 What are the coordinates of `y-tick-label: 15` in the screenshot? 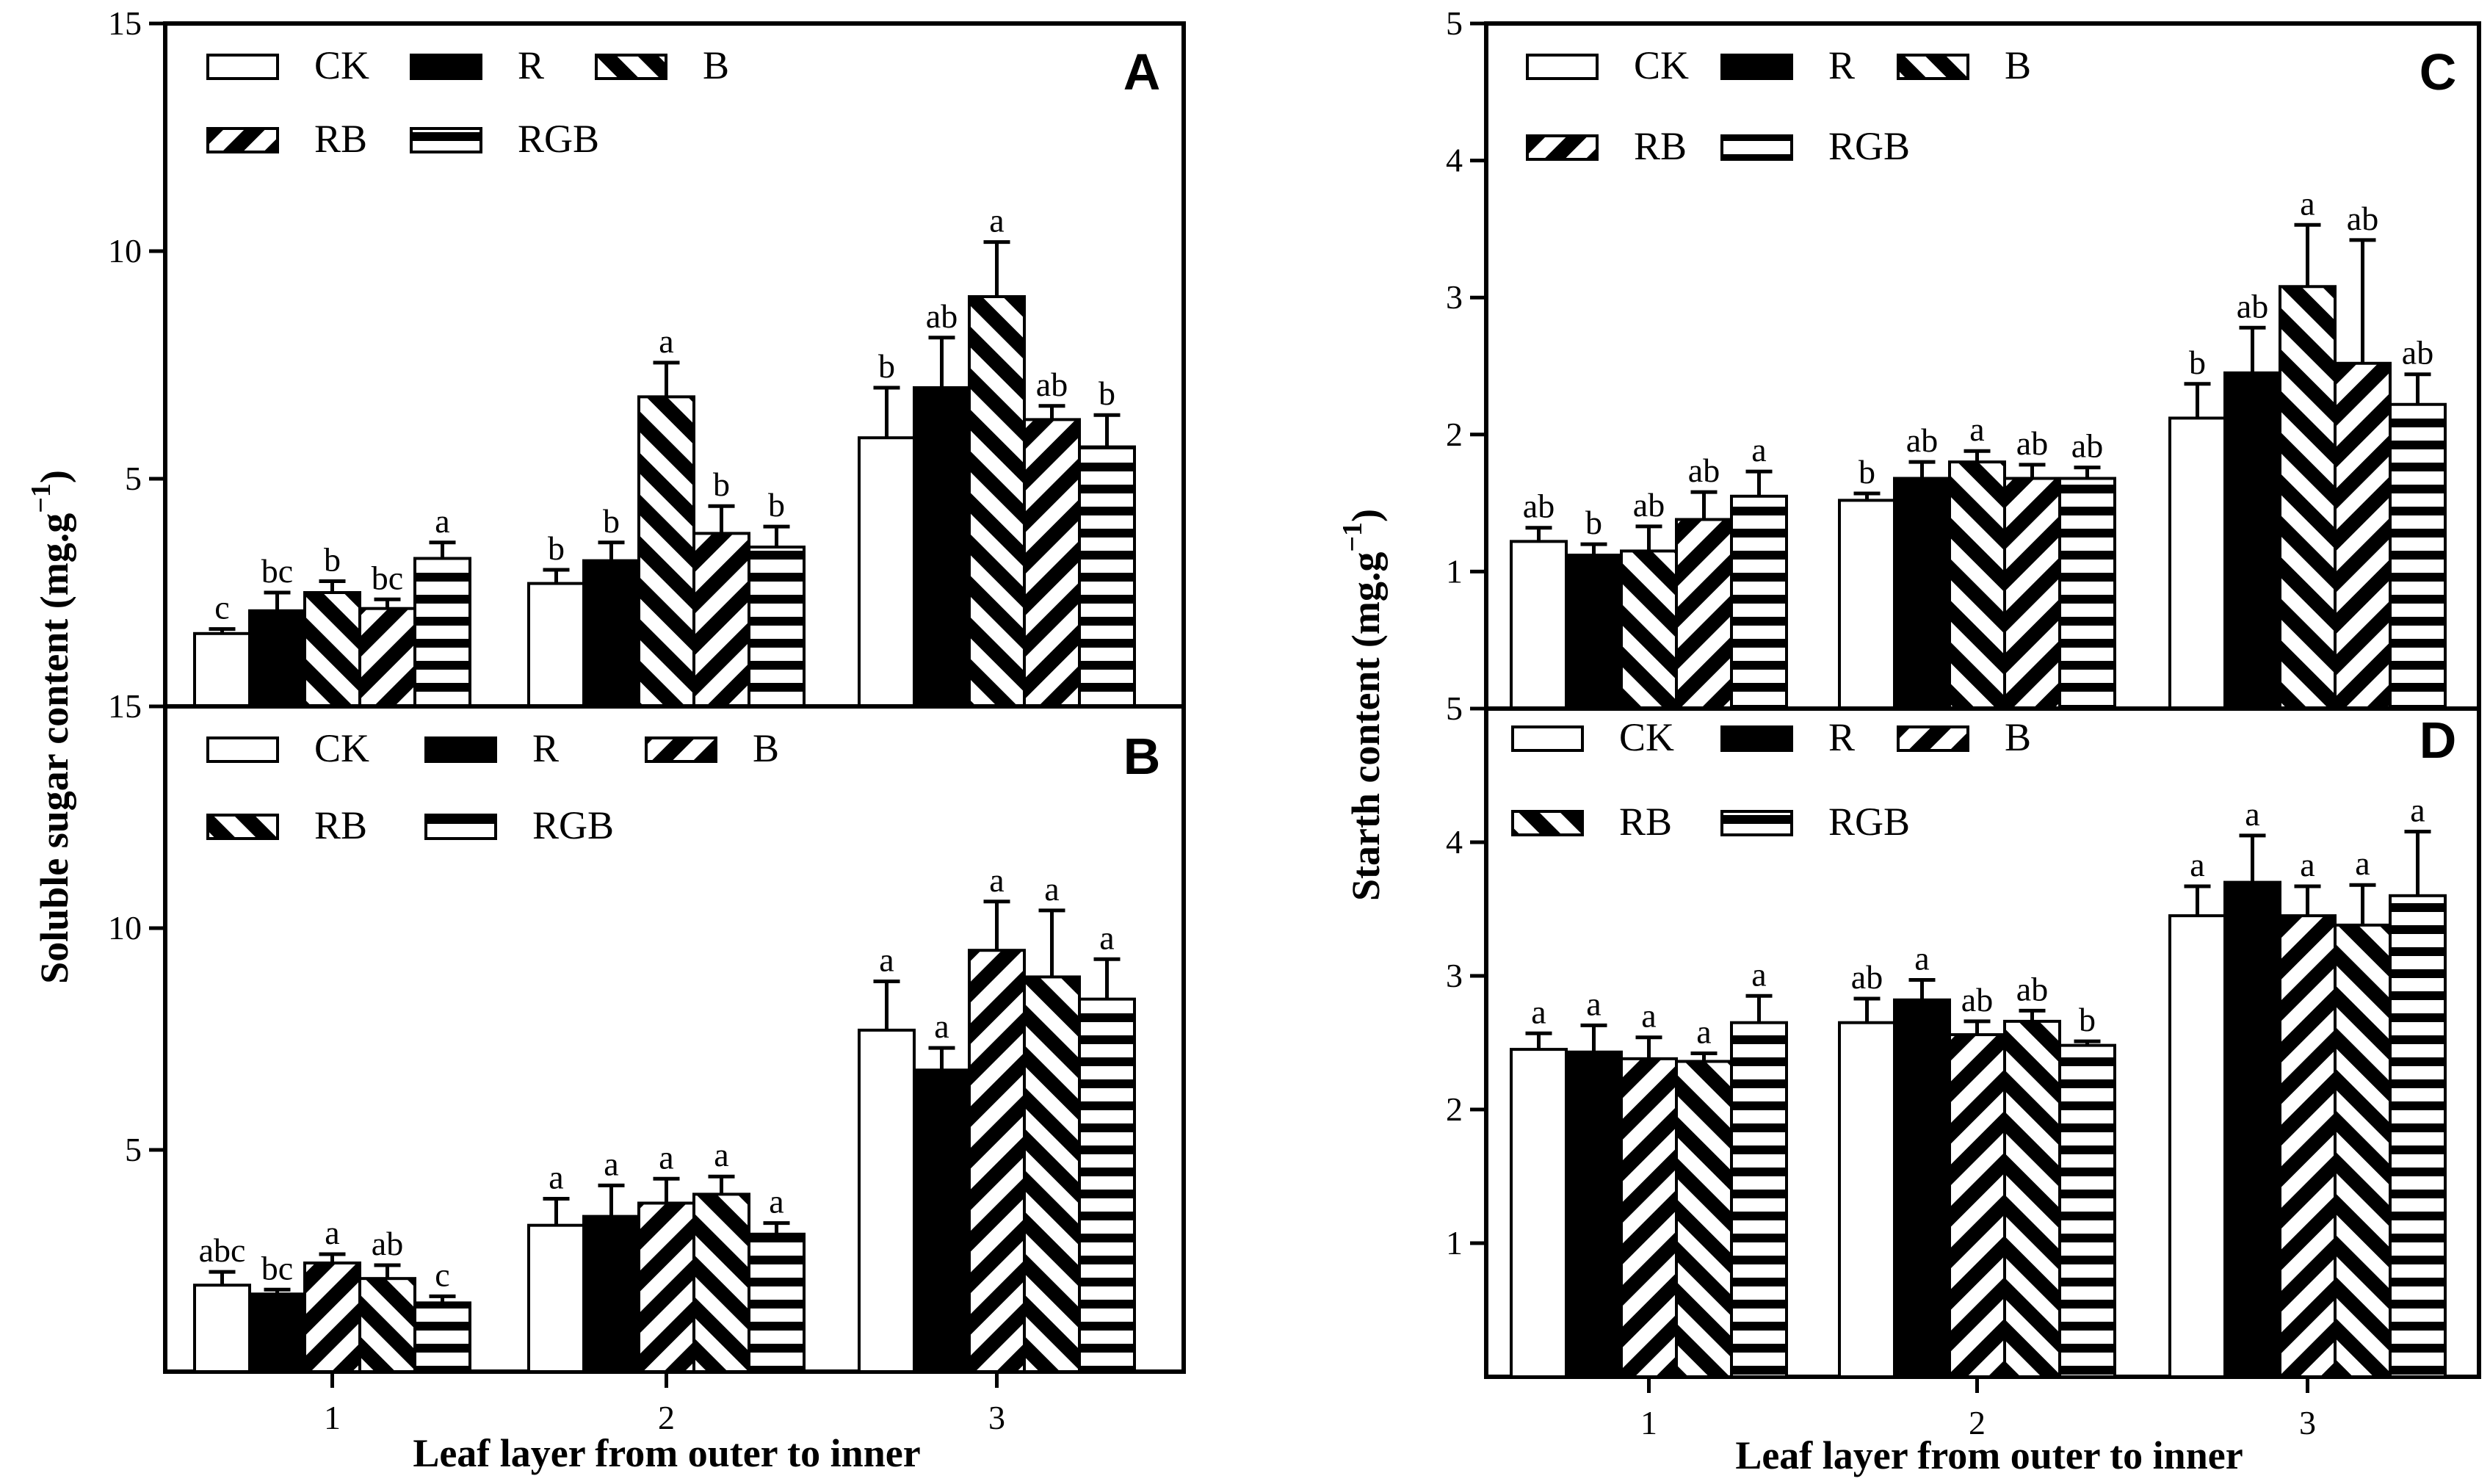 It's located at (125, 23).